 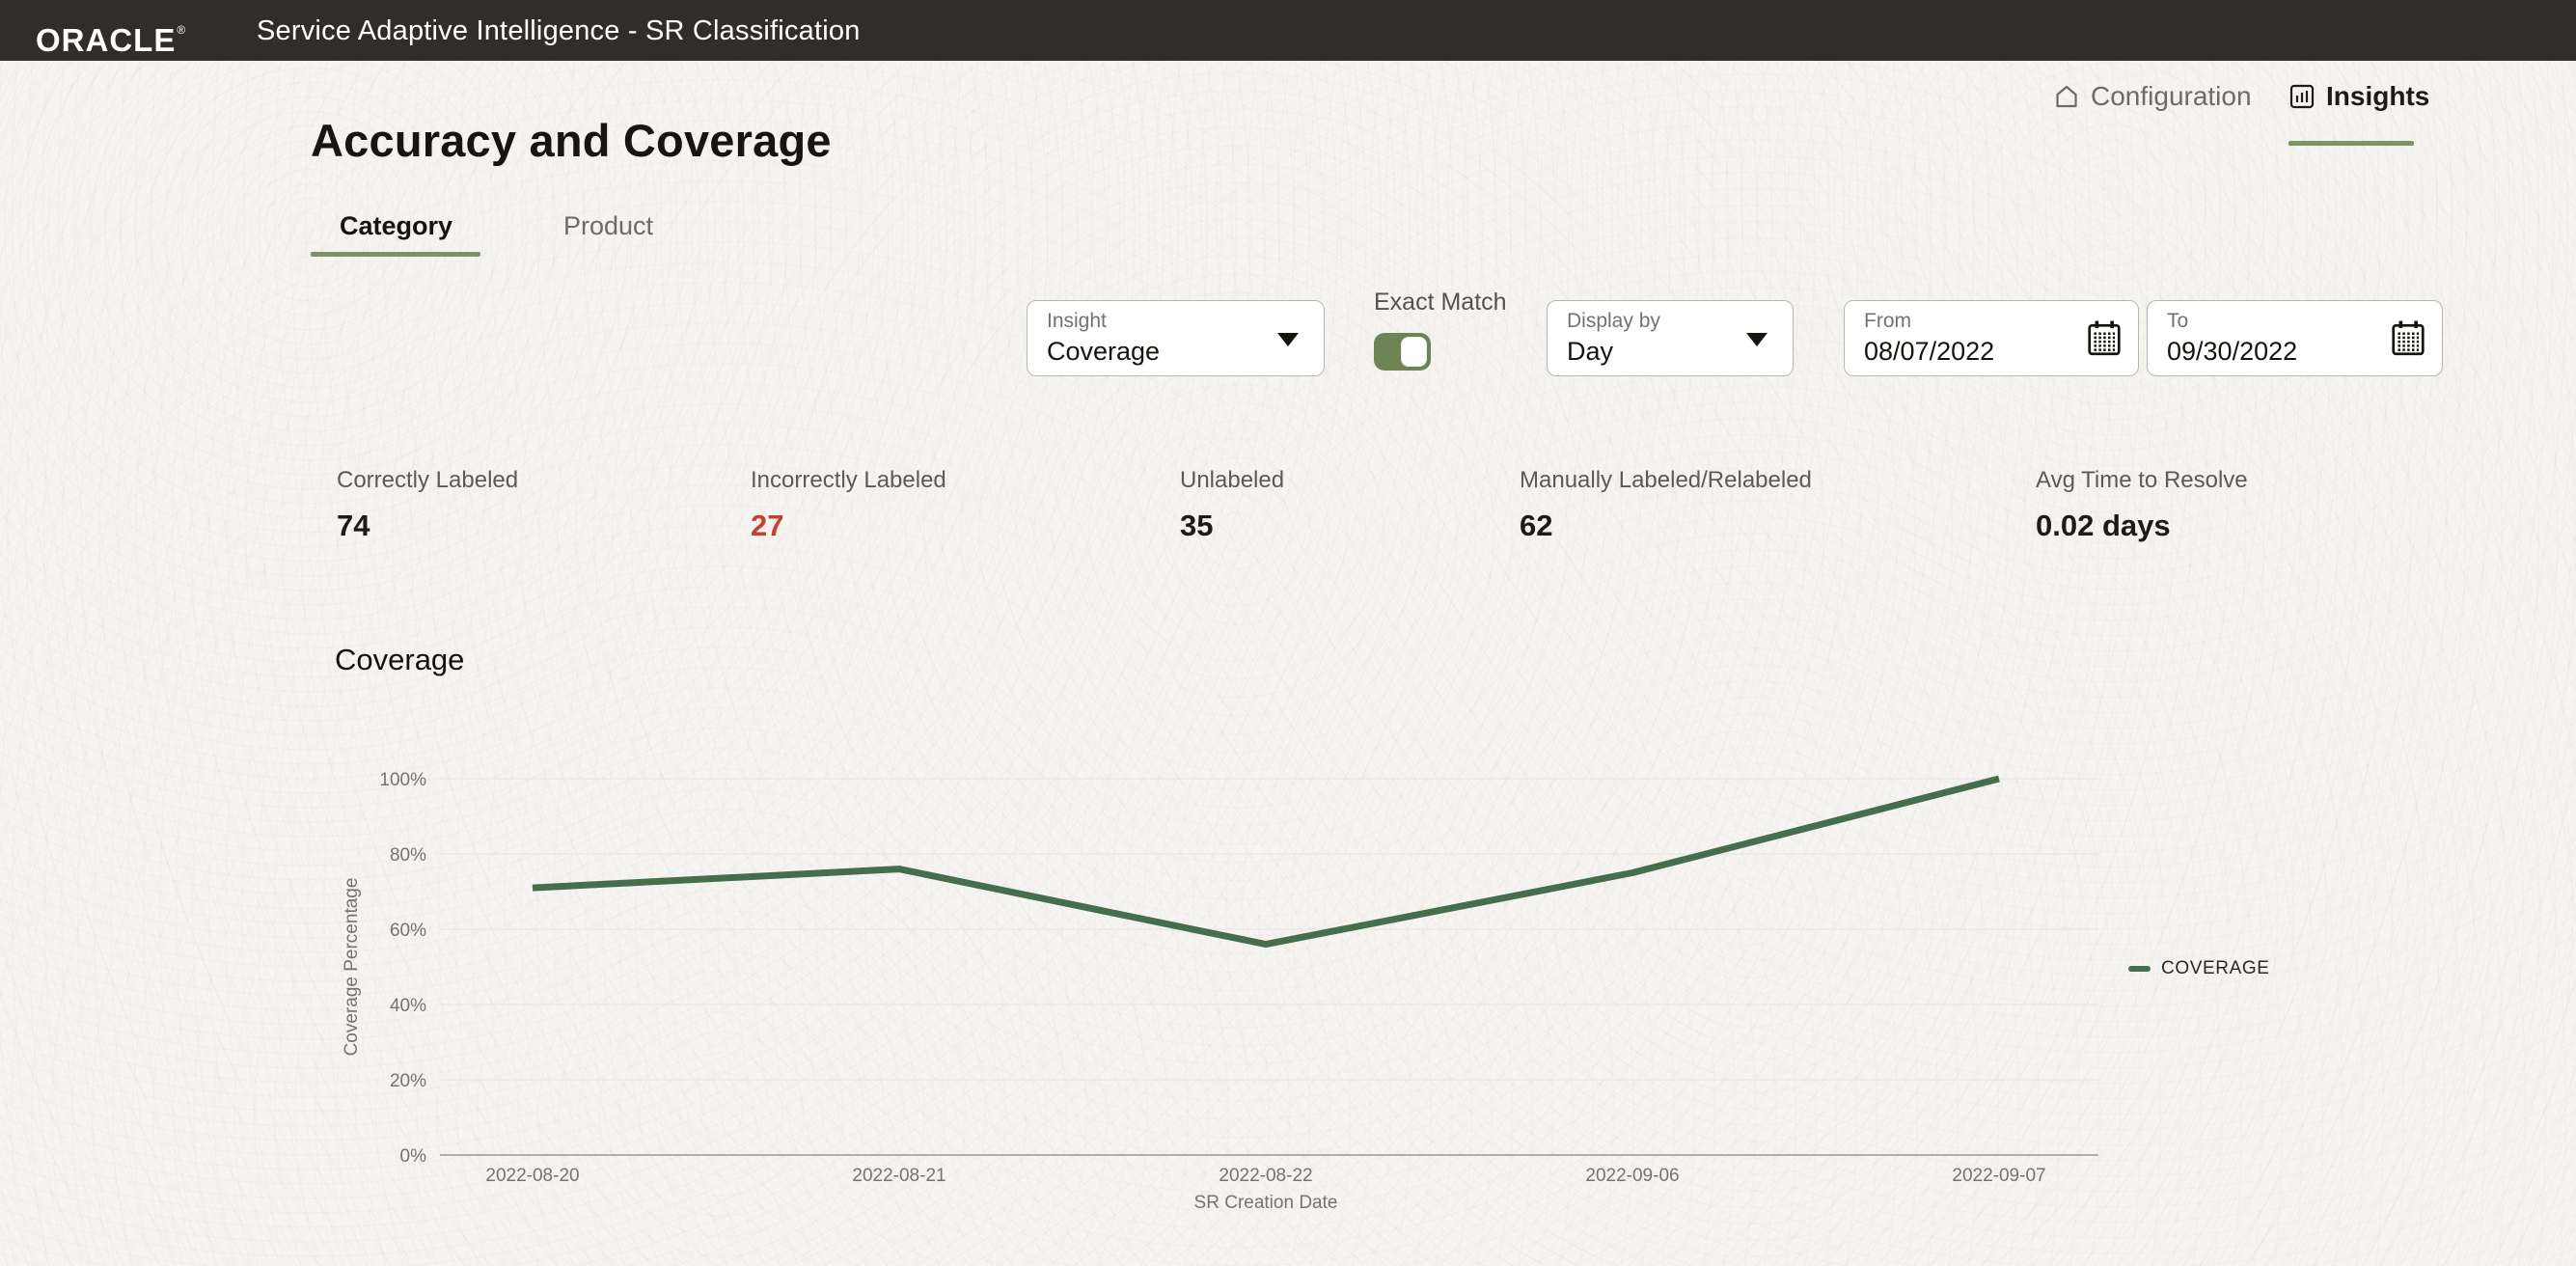 I want to click on insight-dropdown-label: Insight, so click(x=1077, y=321).